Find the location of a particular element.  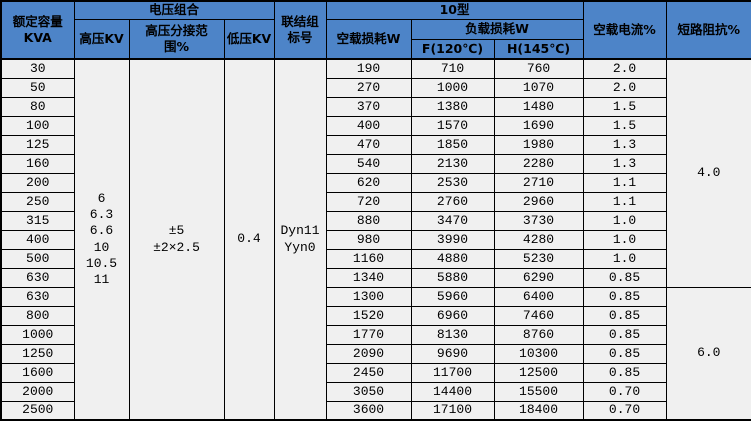

table-row: 250 720 2760 2960 1.1 is located at coordinates (375, 201).